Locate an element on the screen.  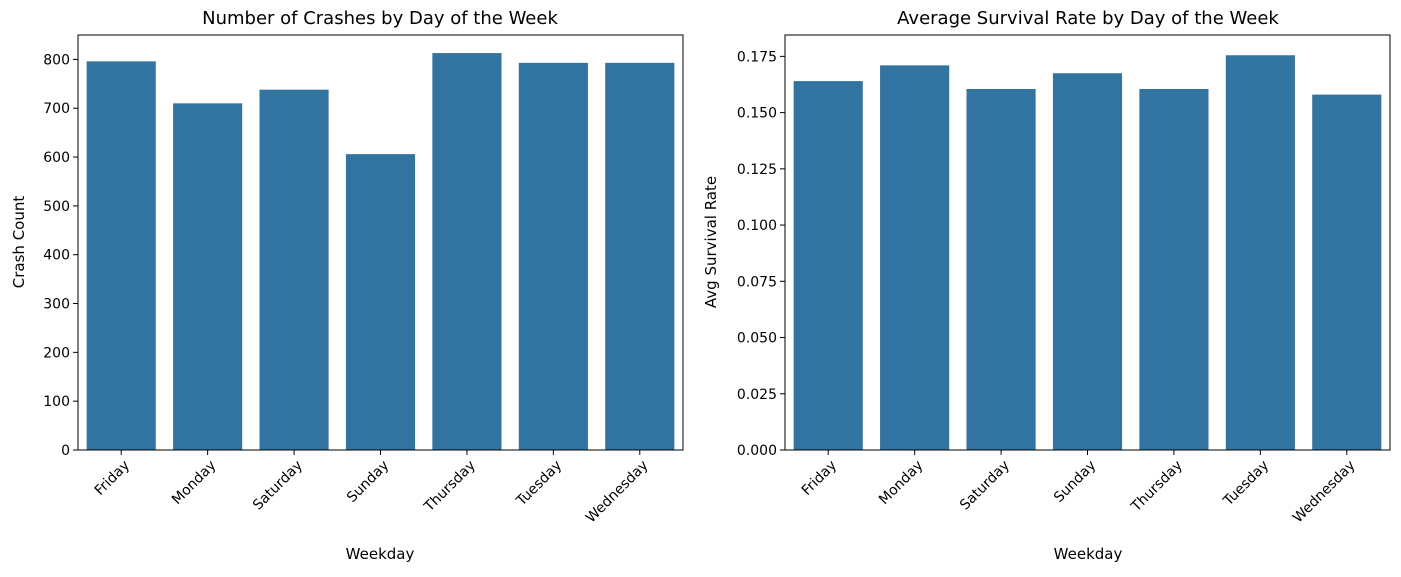
y-tick-label: 100 is located at coordinates (56, 402).